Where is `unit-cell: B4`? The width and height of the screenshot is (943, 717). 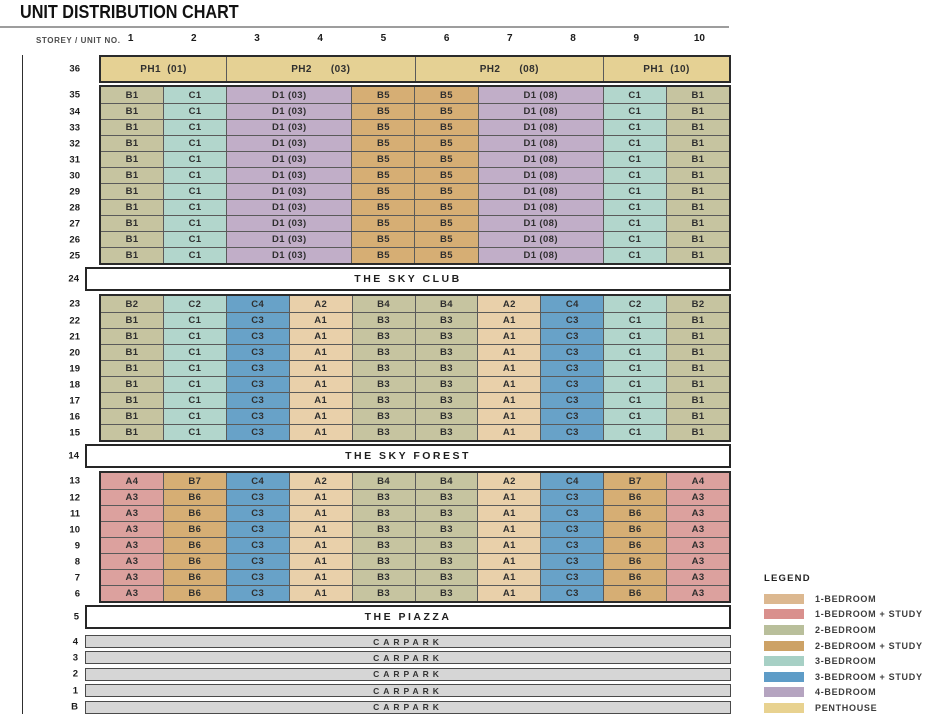
unit-cell: B4 is located at coordinates (446, 481).